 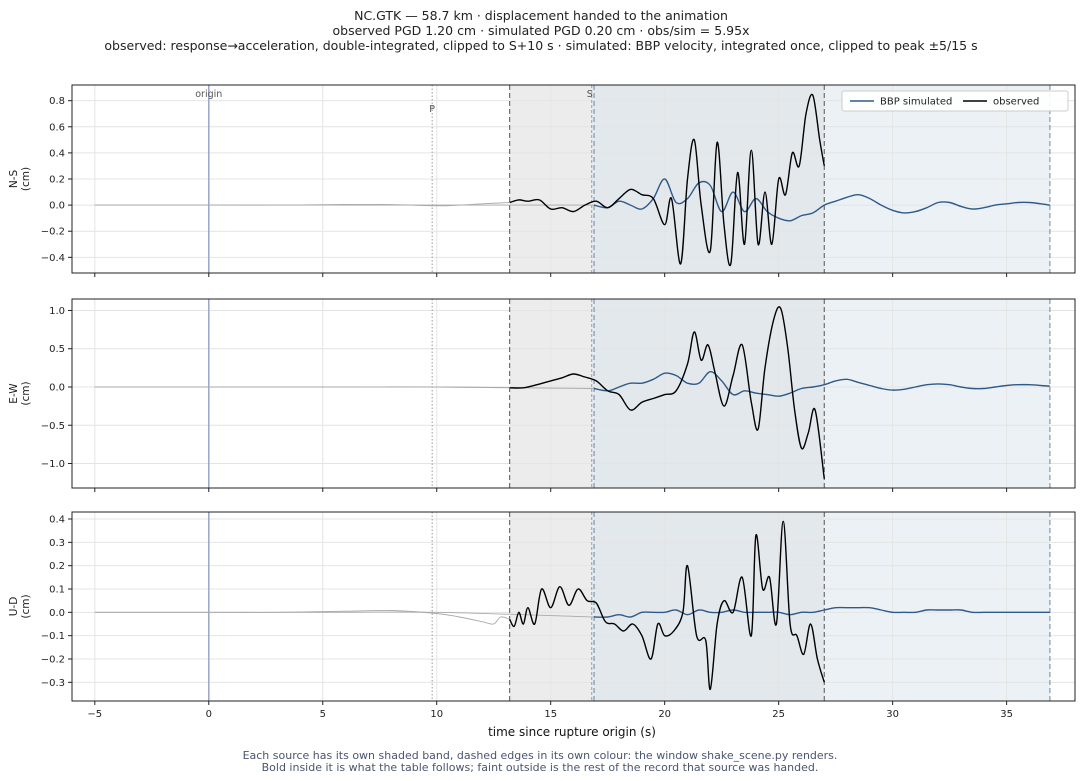 What do you see at coordinates (53, 258) in the screenshot?
I see `y-tick-label: −0.4` at bounding box center [53, 258].